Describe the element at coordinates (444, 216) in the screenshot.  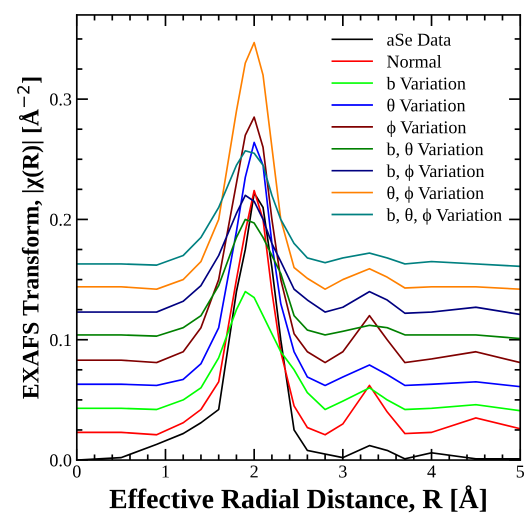
I see `legend-label: b, θ, ϕ Variation` at that location.